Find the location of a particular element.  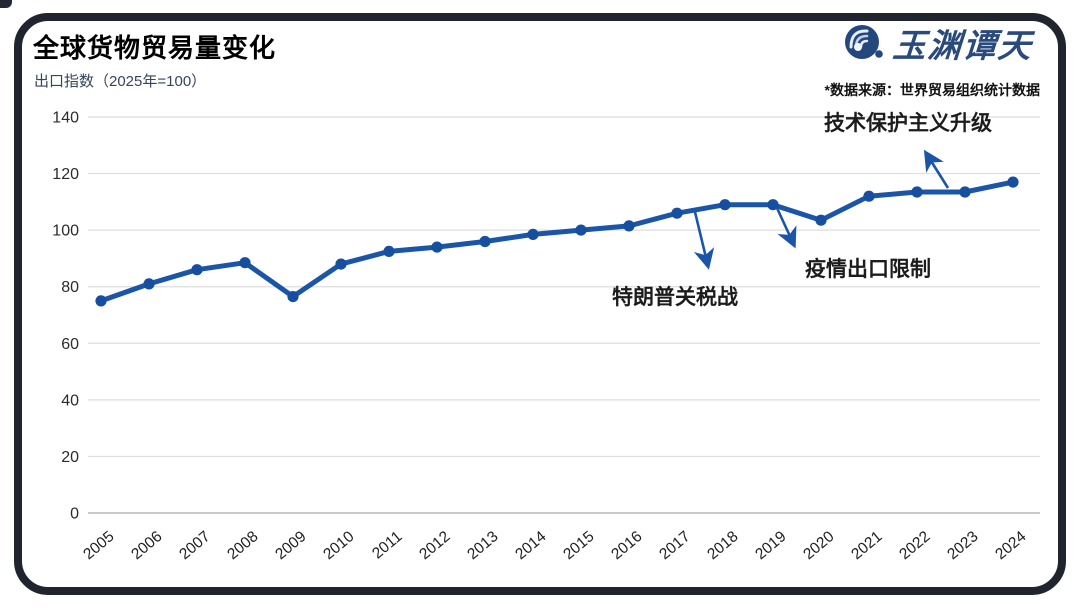

y-axis-unit-label: 出口指数（2025年=100） is located at coordinates (120, 81).